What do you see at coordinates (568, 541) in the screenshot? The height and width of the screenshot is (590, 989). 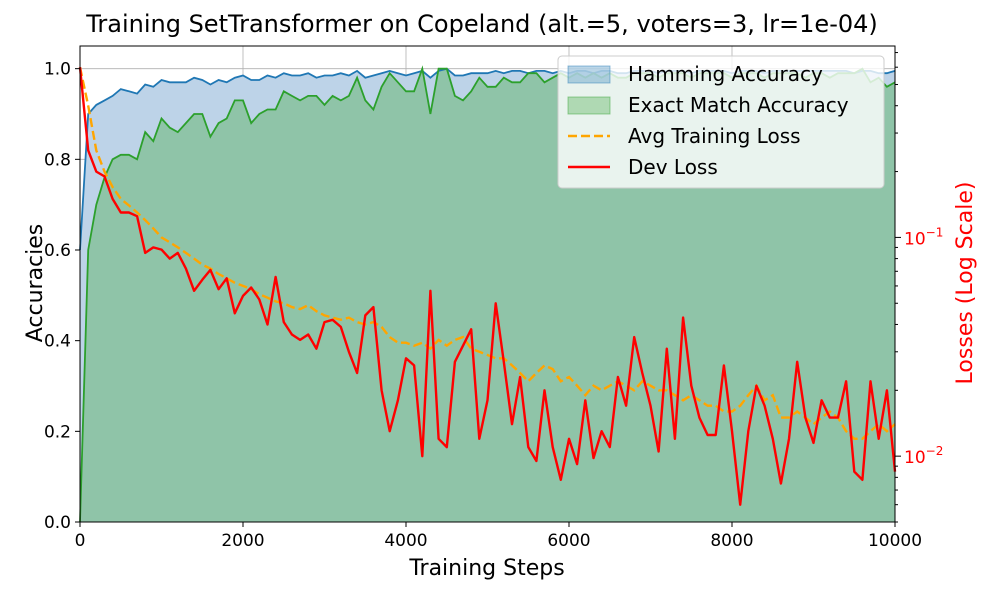 I see `x-tick-label: 6000` at bounding box center [568, 541].